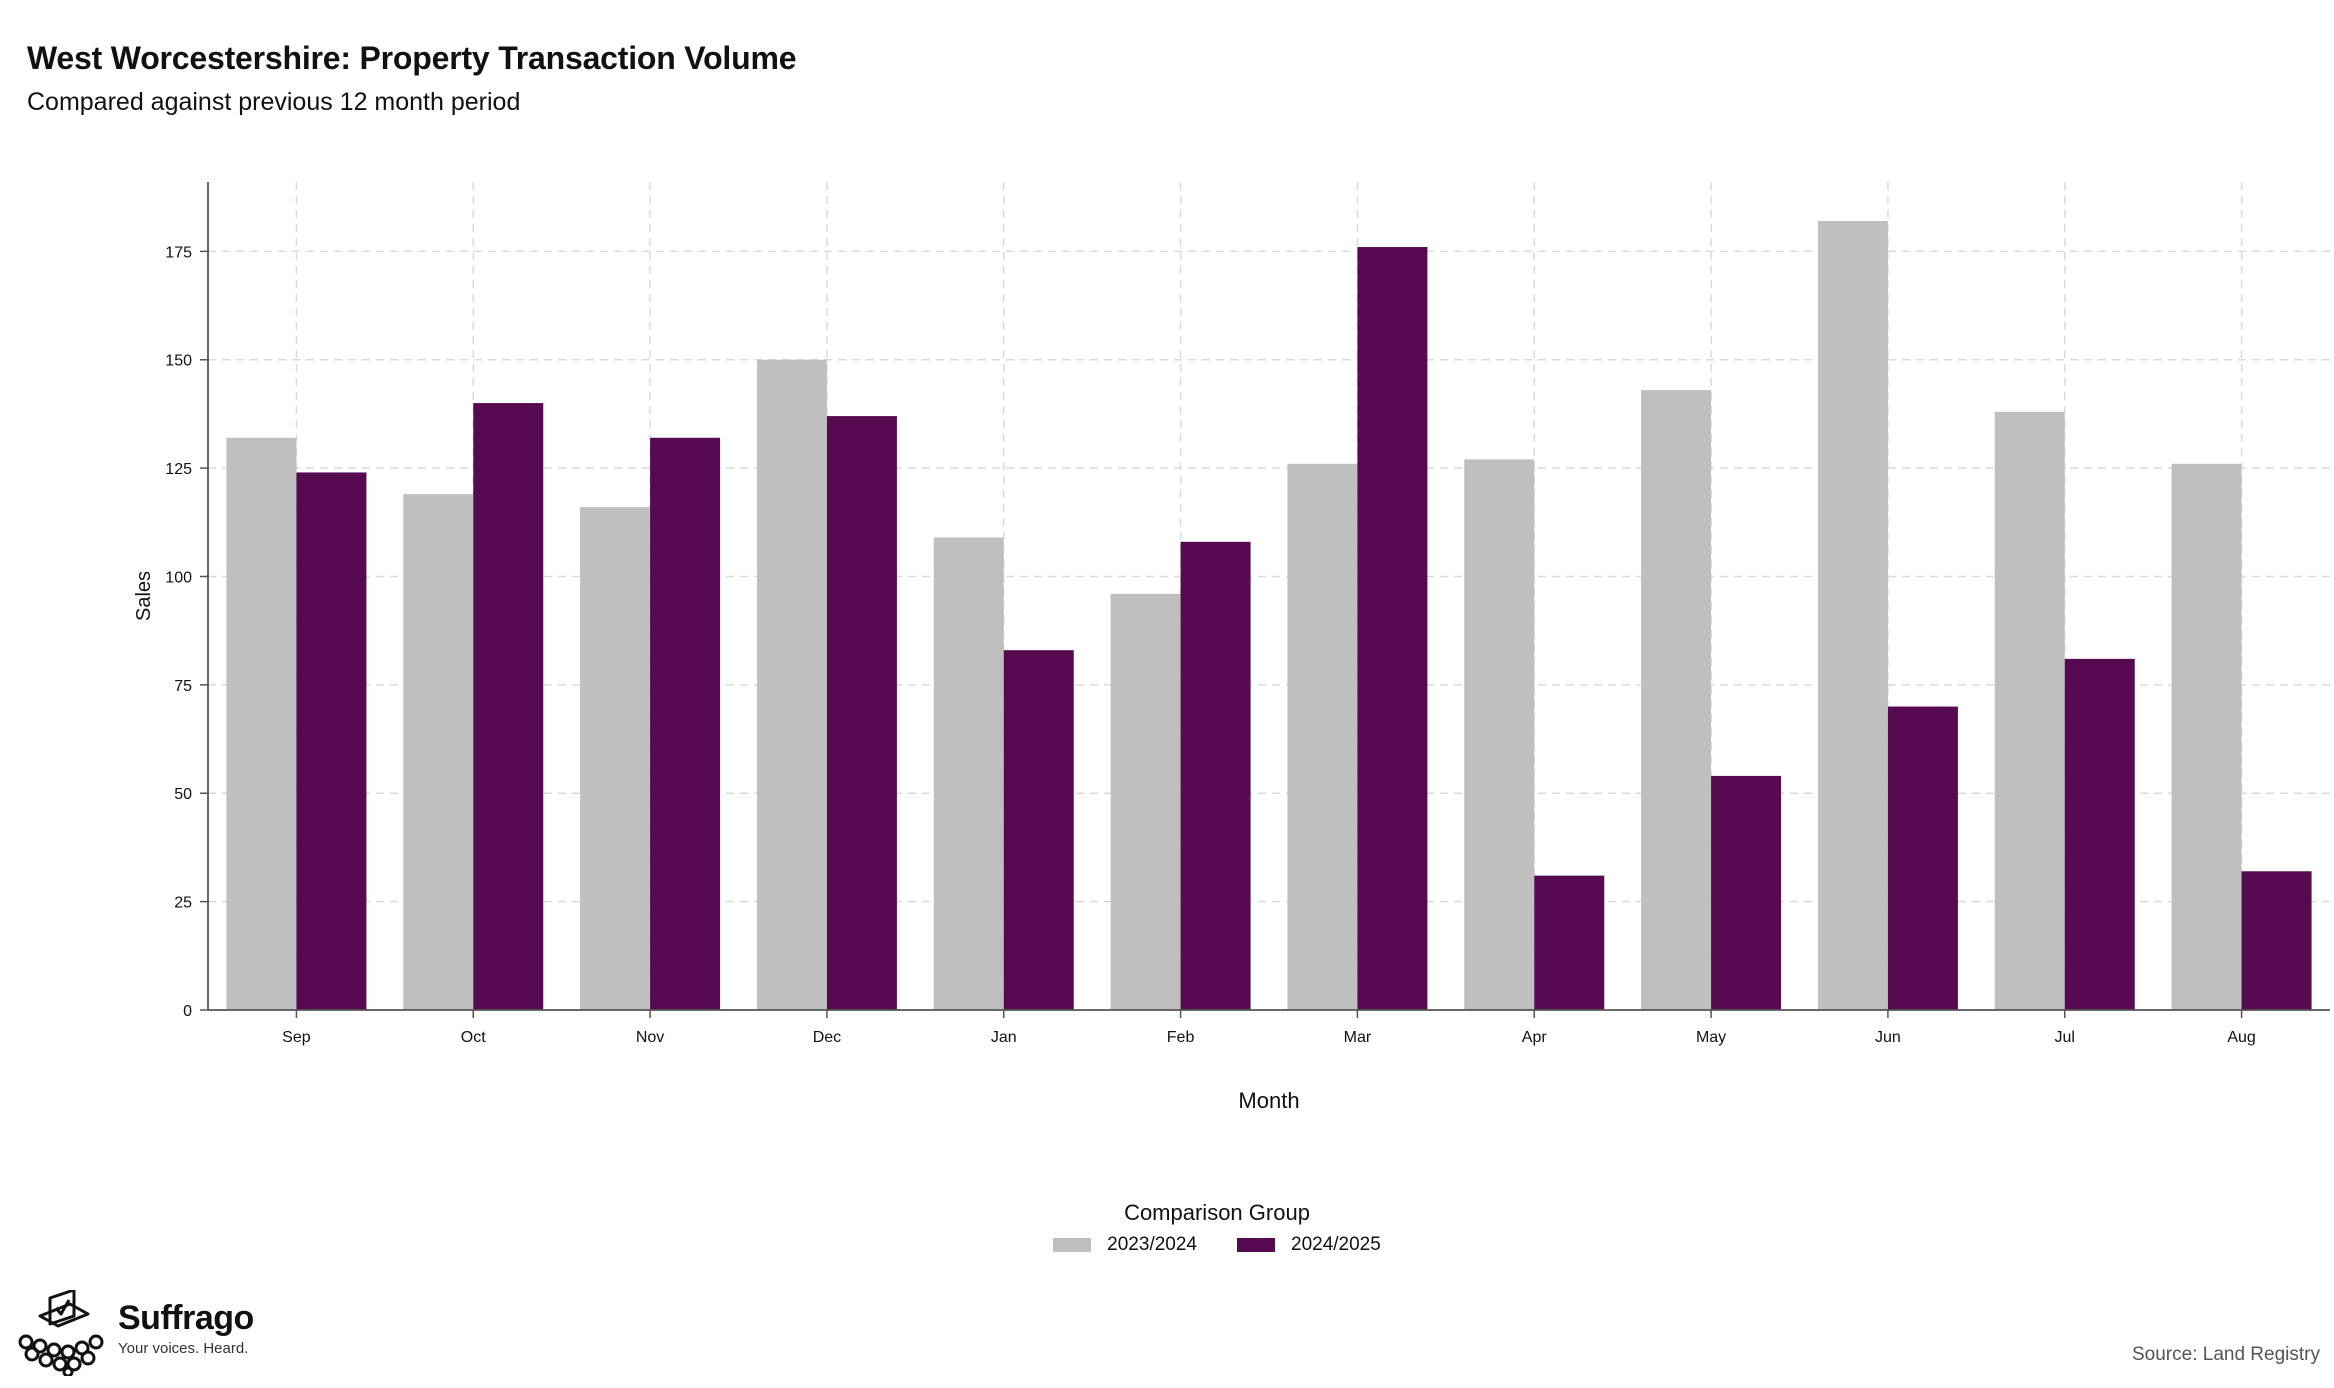  Describe the element at coordinates (1268, 1100) in the screenshot. I see `x-axis-label: Month` at that location.